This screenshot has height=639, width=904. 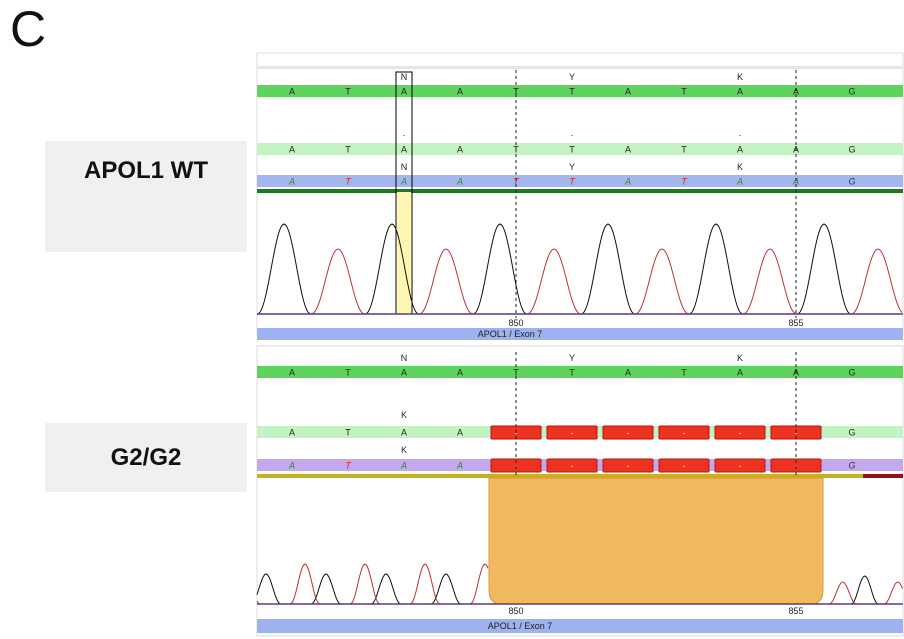 What do you see at coordinates (572, 358) in the screenshot?
I see `g2-consensus-mark: Y` at bounding box center [572, 358].